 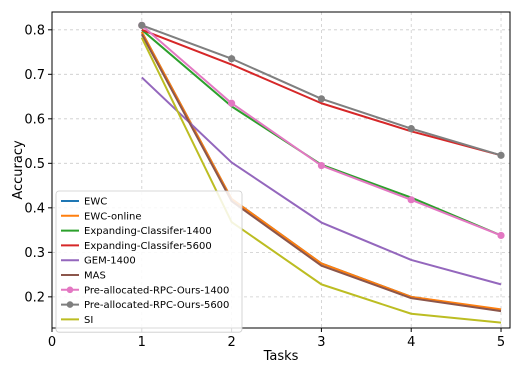 I want to click on legend-label: EWC, so click(x=95, y=202).